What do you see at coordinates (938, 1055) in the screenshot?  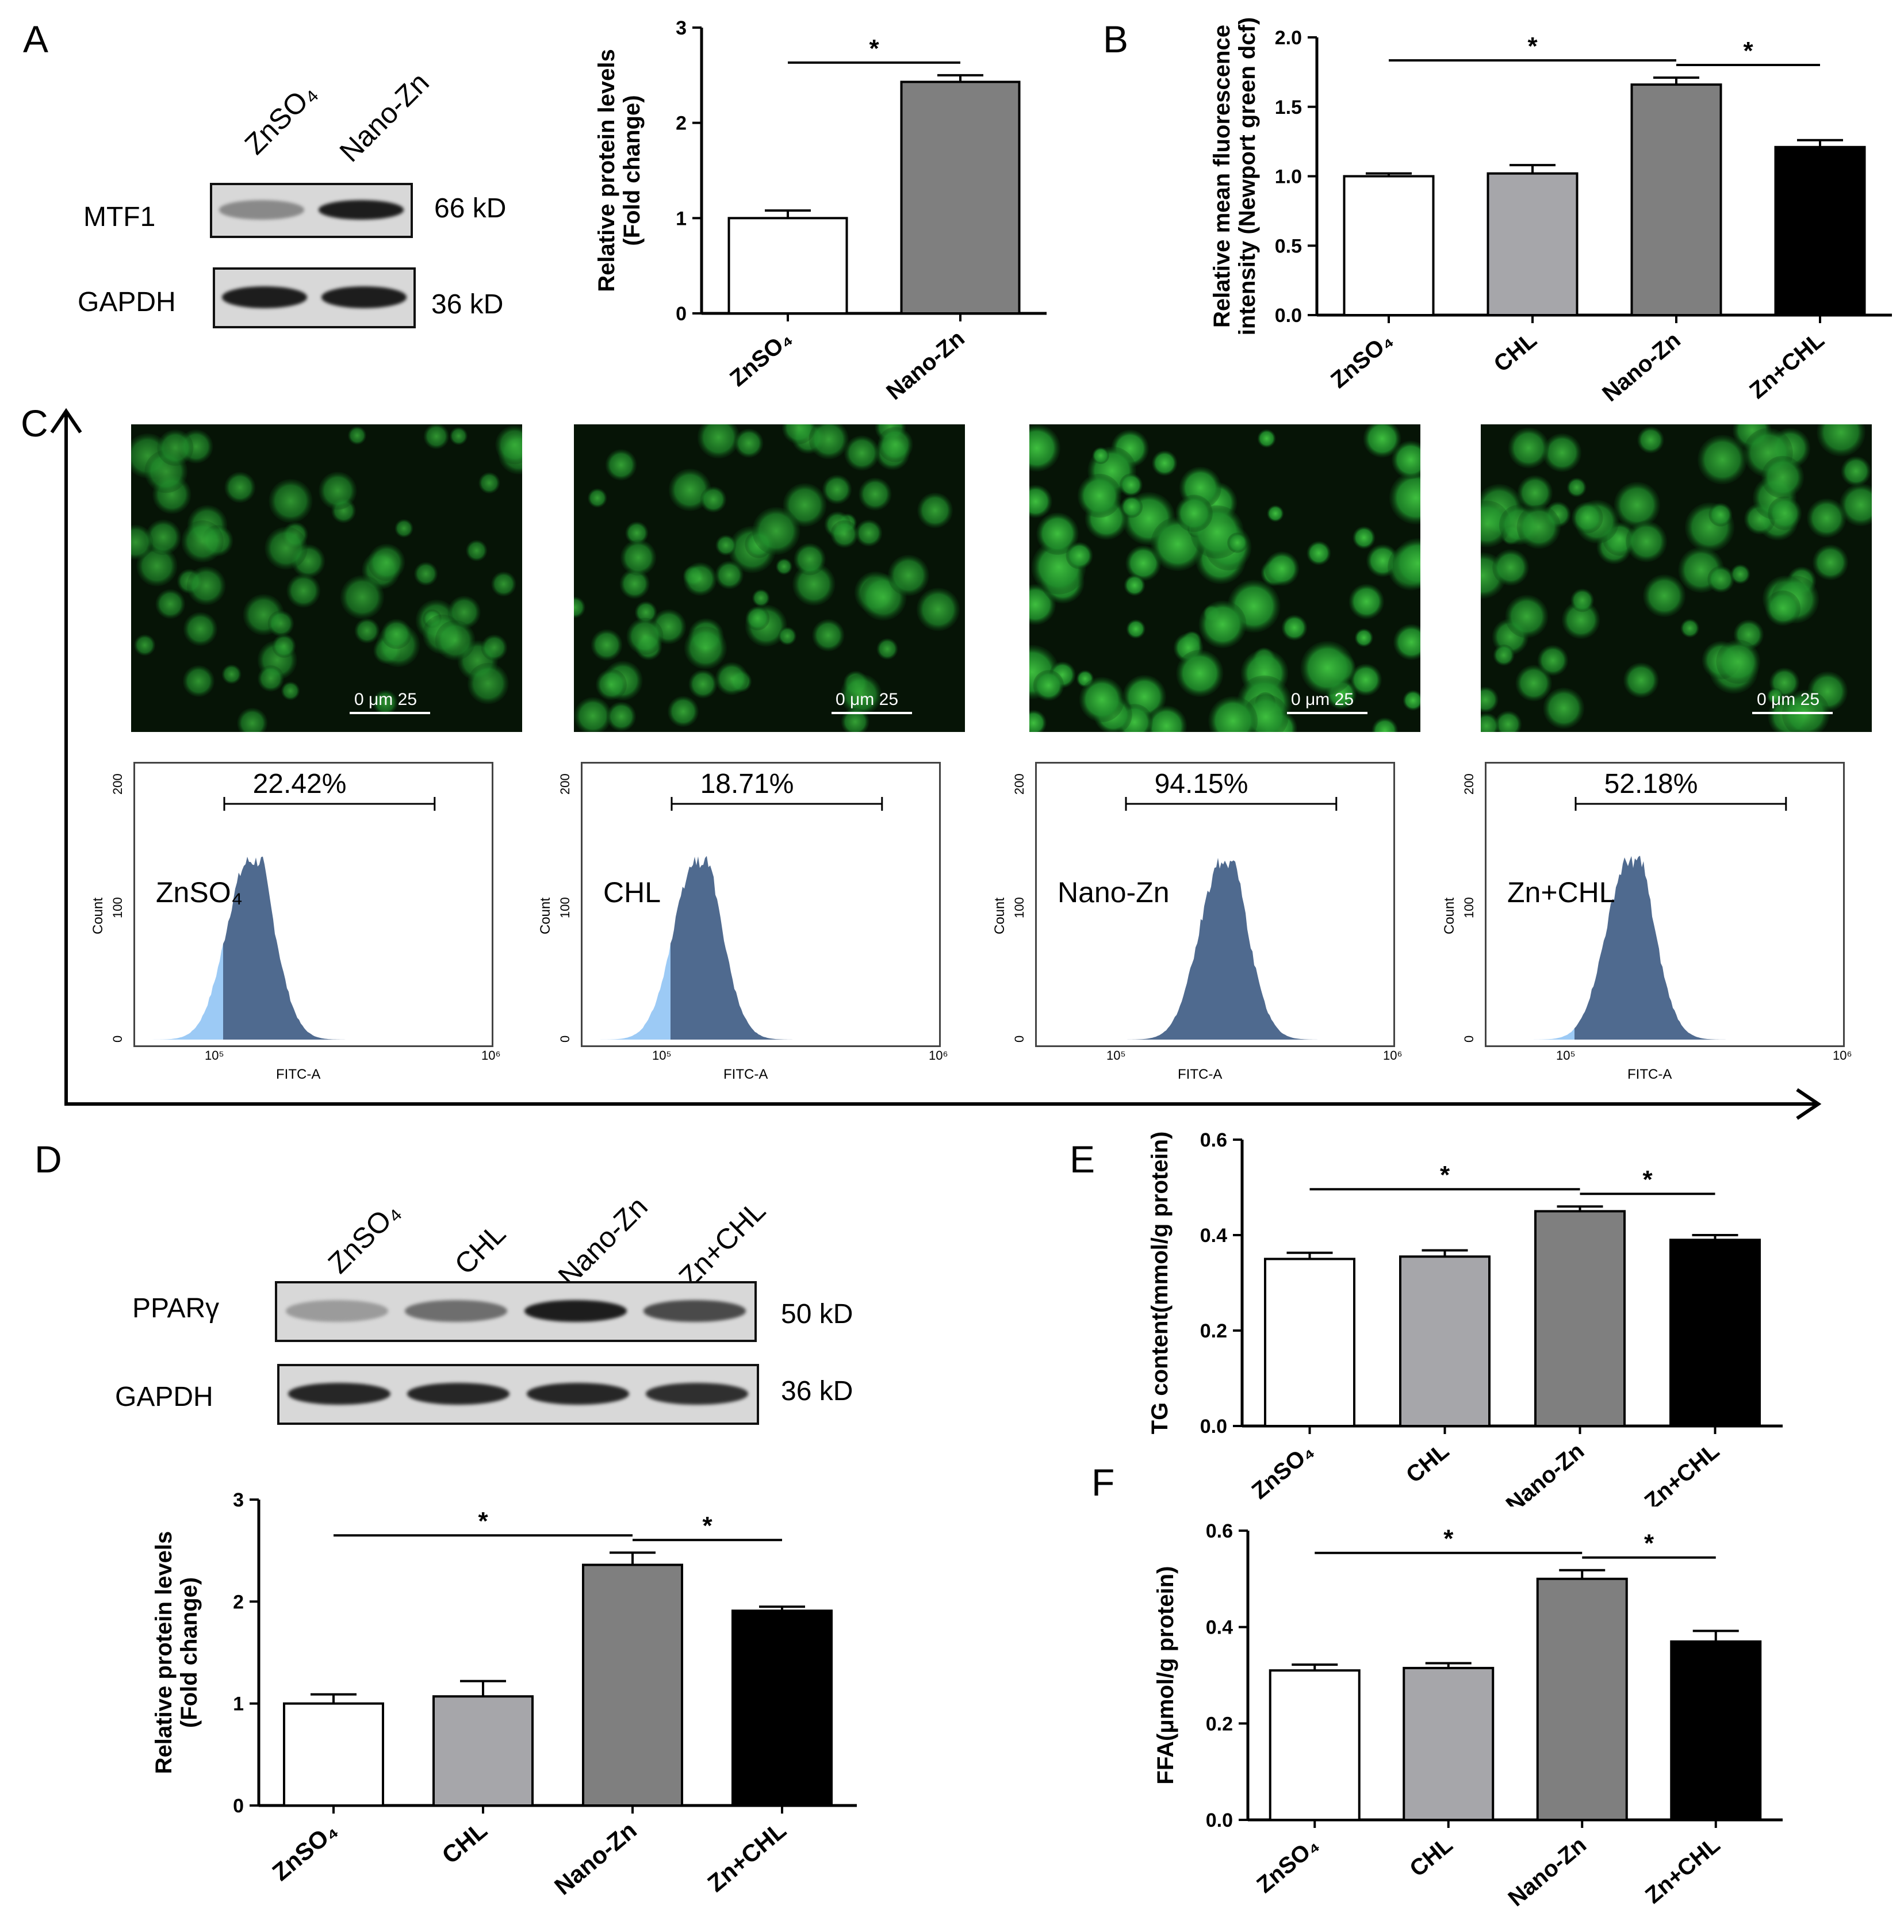 I see `flow-x-tick-label: 10⁶` at bounding box center [938, 1055].